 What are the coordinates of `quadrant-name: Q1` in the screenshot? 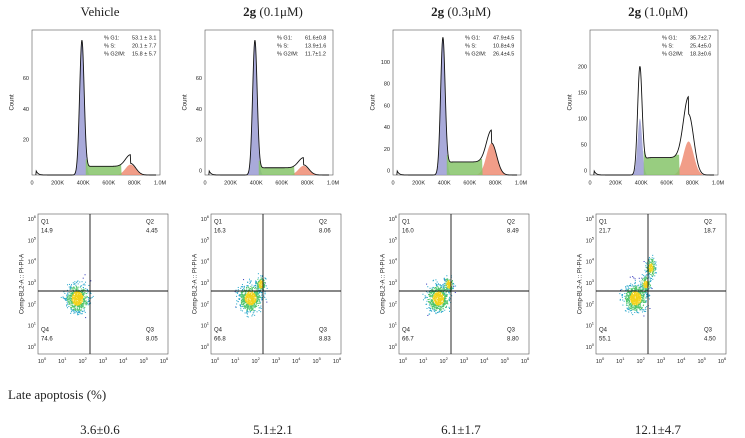 It's located at (406, 223).